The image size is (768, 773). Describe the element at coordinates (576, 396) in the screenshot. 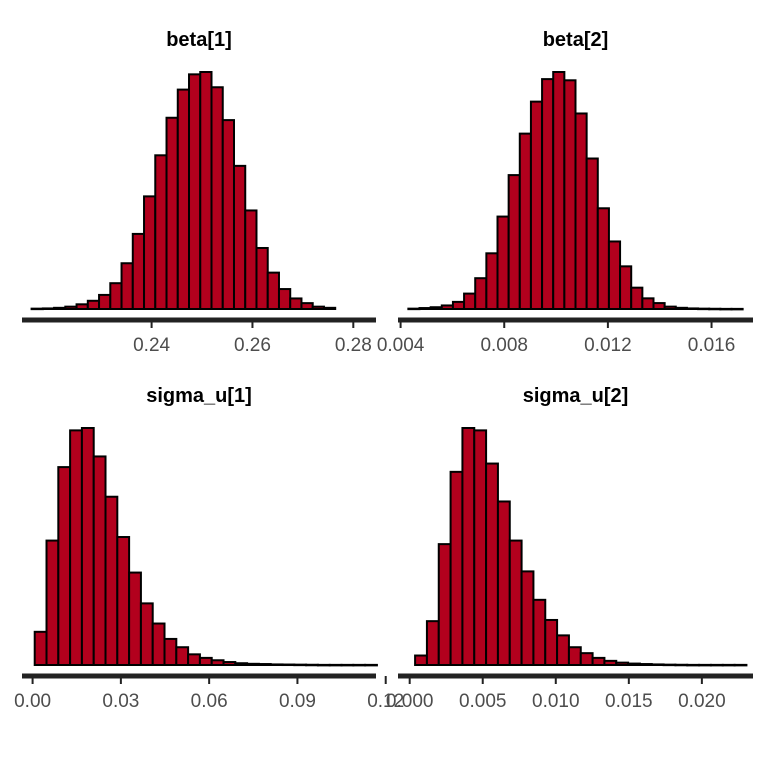

I see `panel-title: sigma_u[2]` at that location.